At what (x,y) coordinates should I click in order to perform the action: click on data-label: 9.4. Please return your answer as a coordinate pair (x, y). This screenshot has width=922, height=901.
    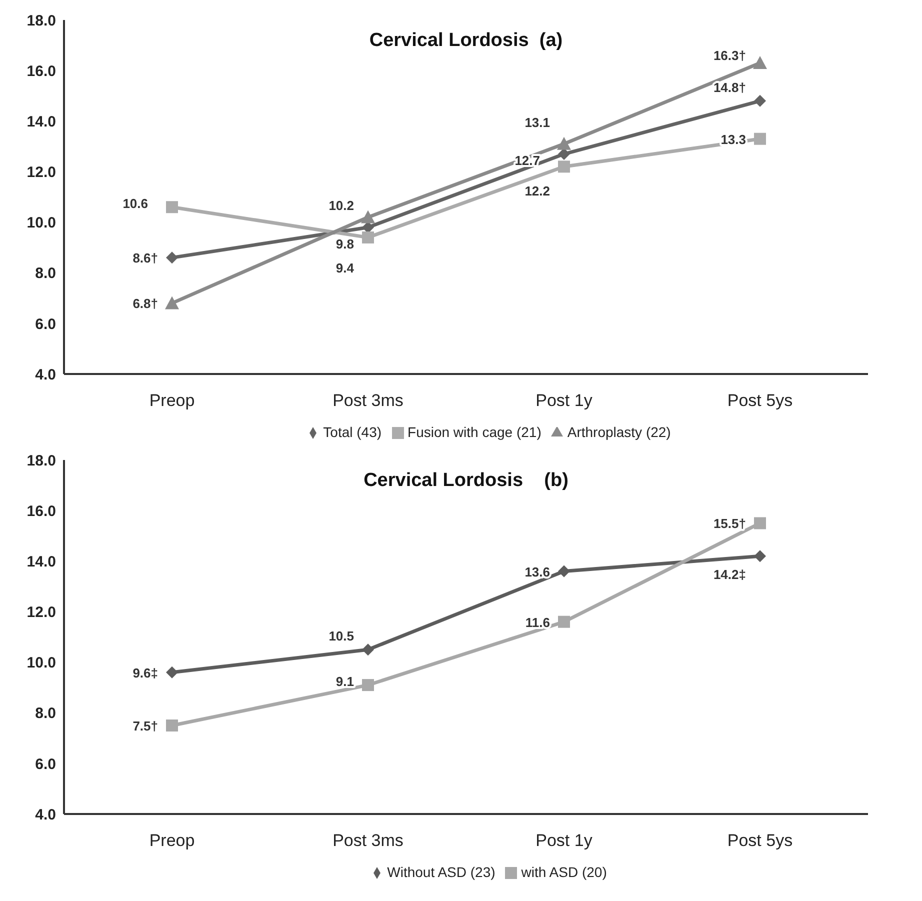
    Looking at the image, I should click on (345, 268).